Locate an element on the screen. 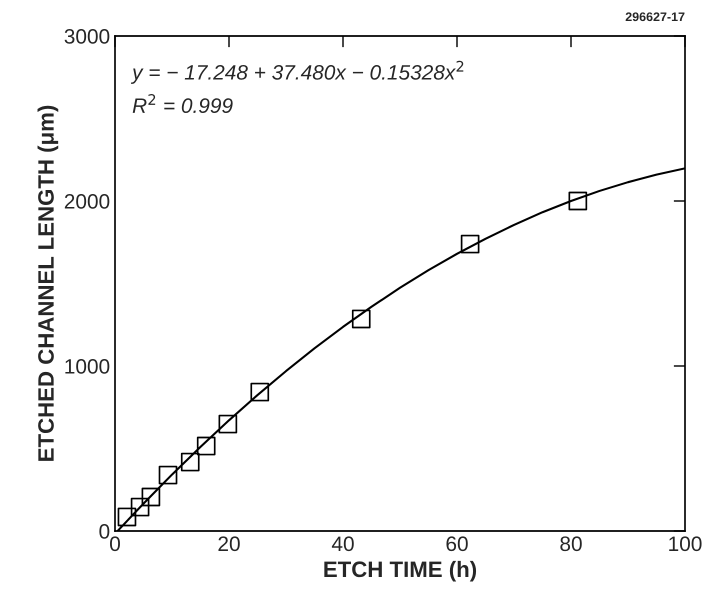  text: 296627-17 is located at coordinates (655, 17).